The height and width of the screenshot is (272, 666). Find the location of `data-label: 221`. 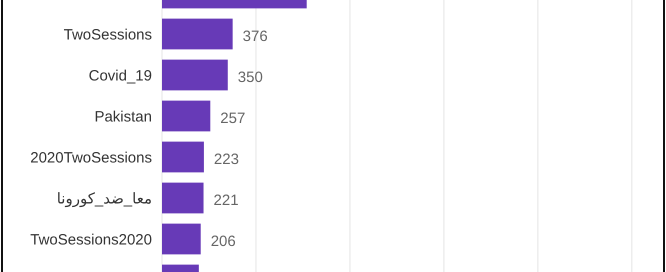

data-label: 221 is located at coordinates (226, 200).